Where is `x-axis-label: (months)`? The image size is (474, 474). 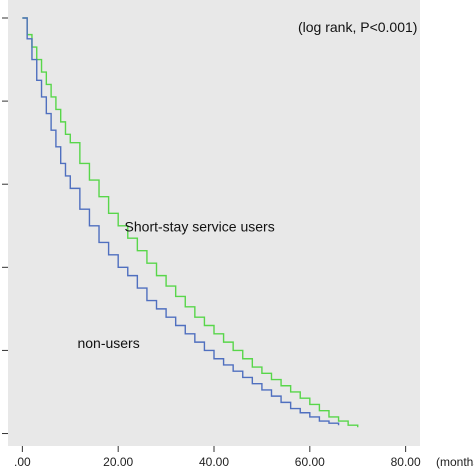 x-axis-label: (months) is located at coordinates (455, 462).